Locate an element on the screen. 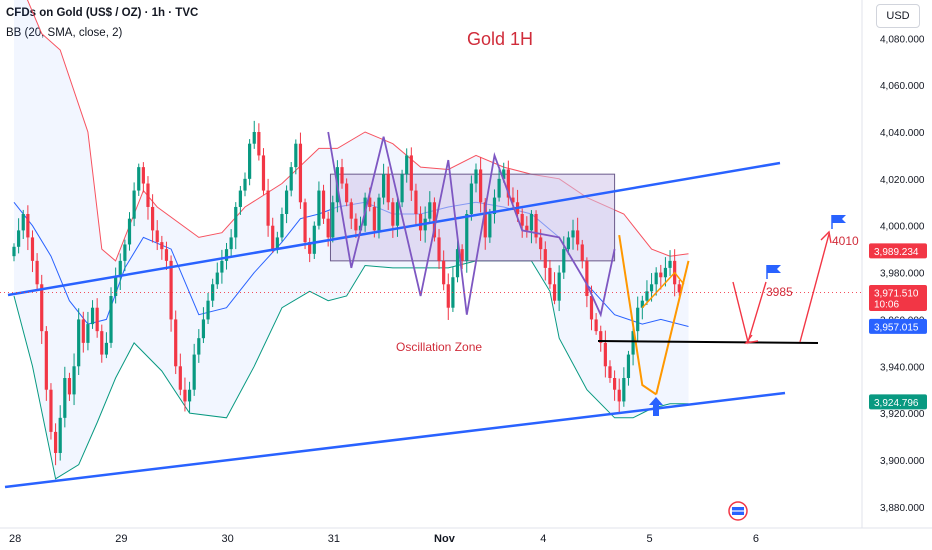  y-tick-label: 4,040.000 is located at coordinates (902, 133).